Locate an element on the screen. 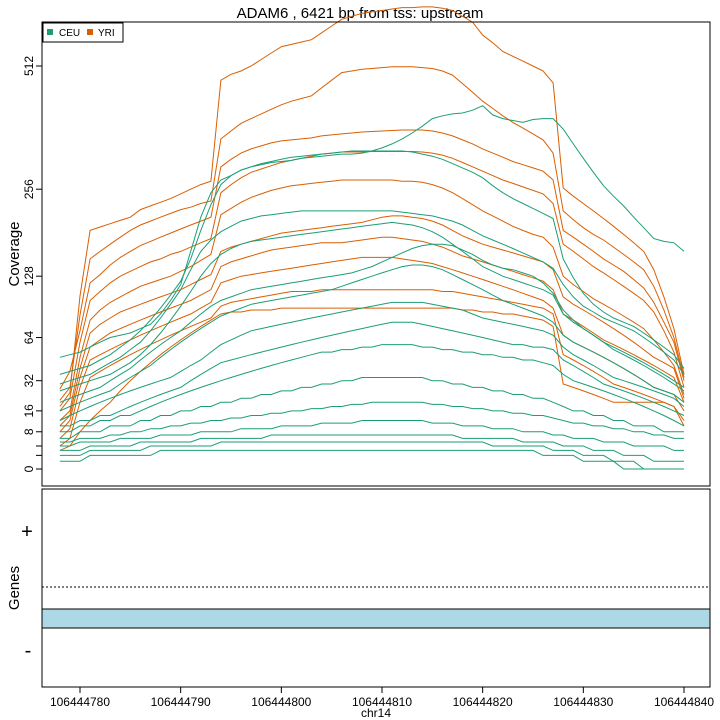 This screenshot has width=720, height=720. plus-strand-label: + is located at coordinates (27, 532).